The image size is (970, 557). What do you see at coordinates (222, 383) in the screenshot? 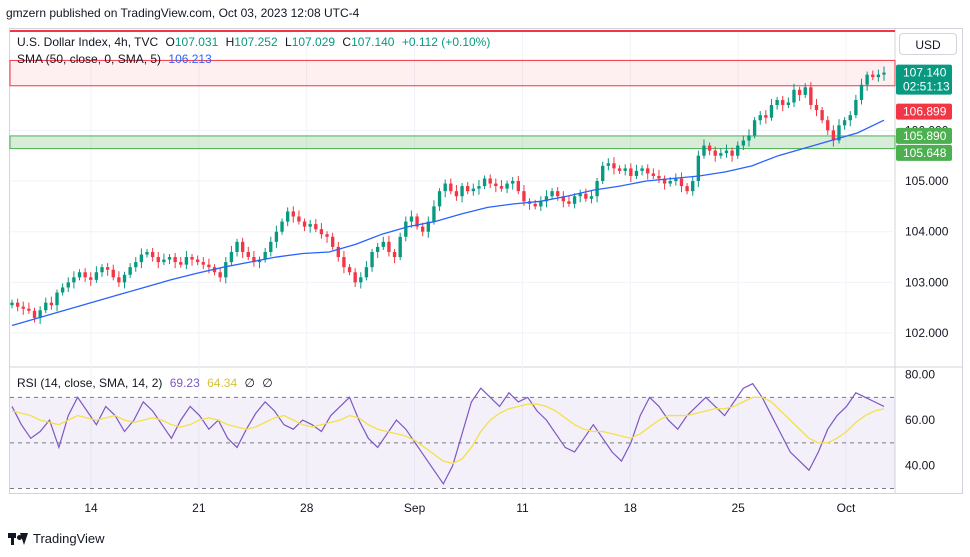
I see `rsi-sma-value: 64.34` at bounding box center [222, 383].